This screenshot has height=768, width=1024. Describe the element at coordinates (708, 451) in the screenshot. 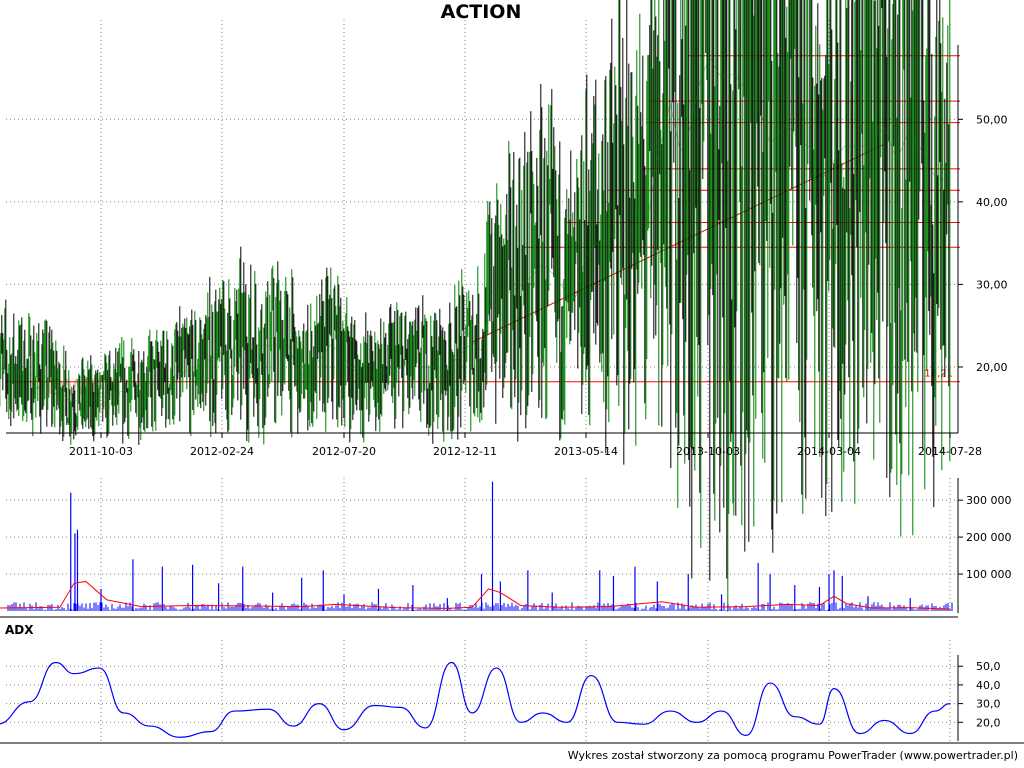

I see `x-tick-label: 2013-10-03` at that location.